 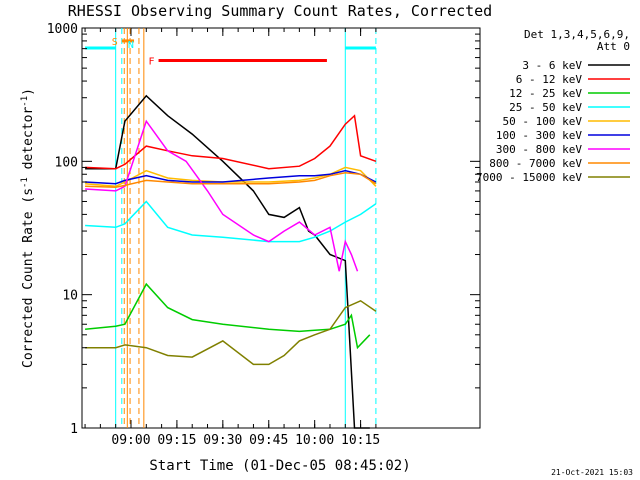 What do you see at coordinates (66, 162) in the screenshot?
I see `y-tick-label: 100` at bounding box center [66, 162].